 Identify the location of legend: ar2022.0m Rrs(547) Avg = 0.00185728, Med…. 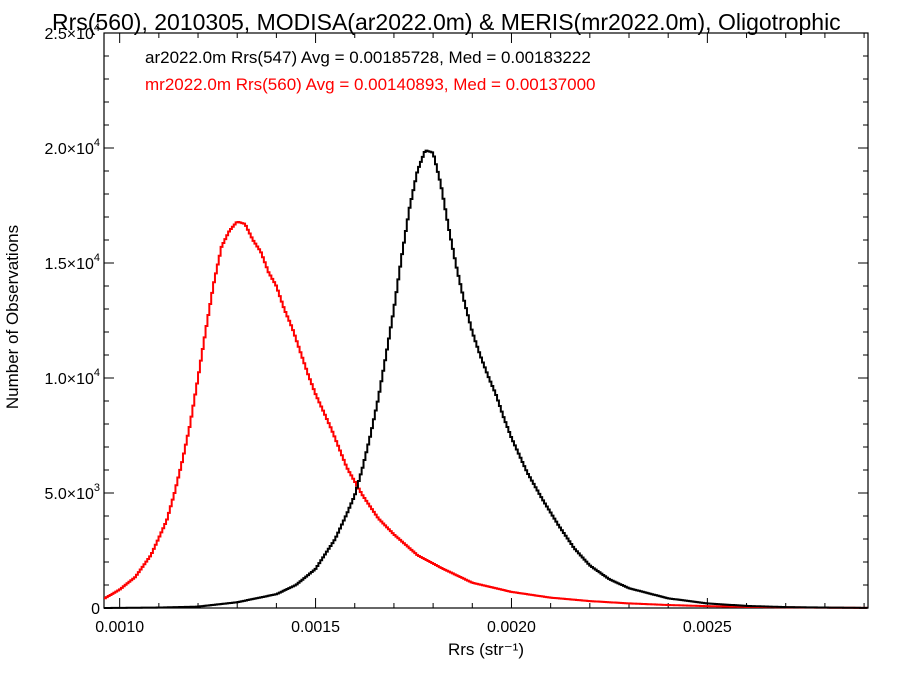
(370, 71).